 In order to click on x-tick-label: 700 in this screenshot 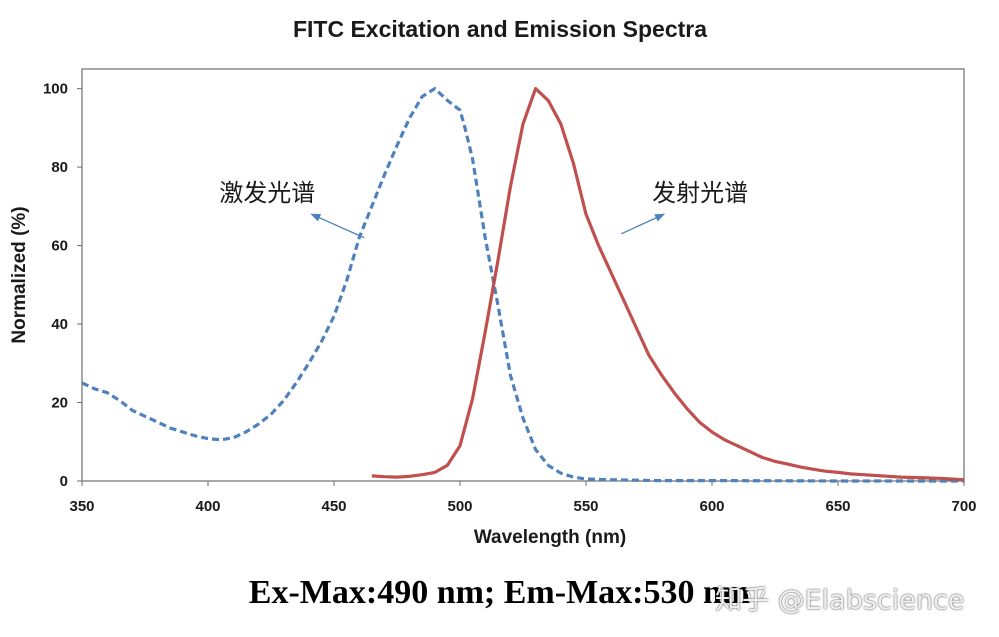, I will do `click(963, 506)`.